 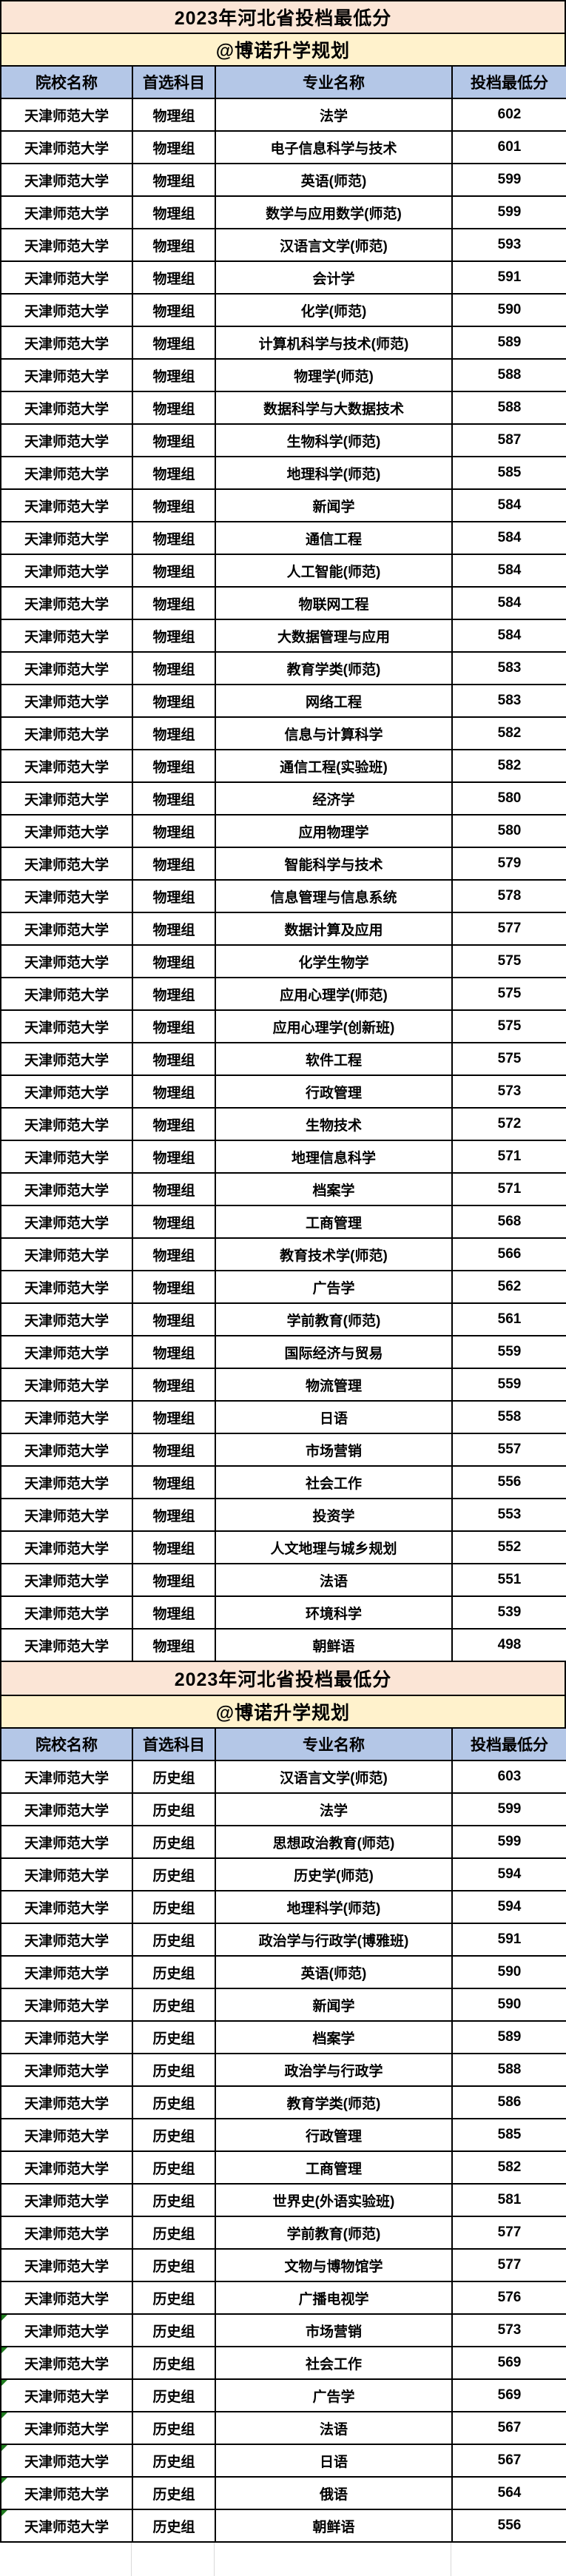 What do you see at coordinates (509, 1124) in the screenshot?
I see `score-cell: 572` at bounding box center [509, 1124].